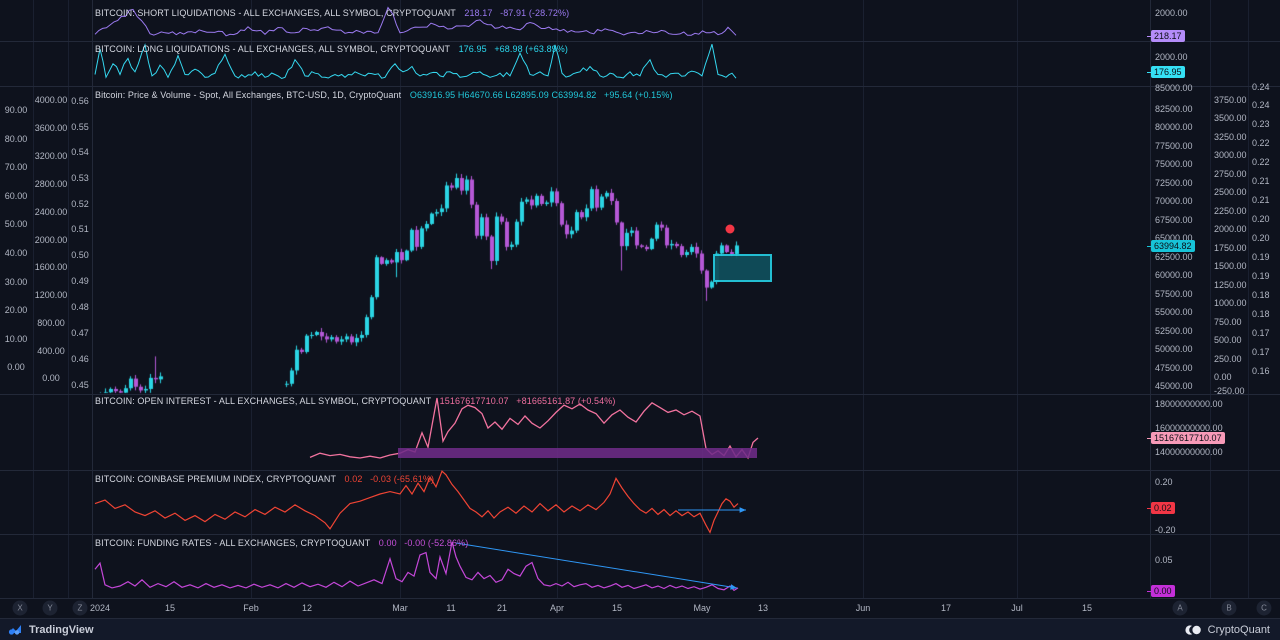  I want to click on right-axis-tick: 67500.00, so click(1174, 220).